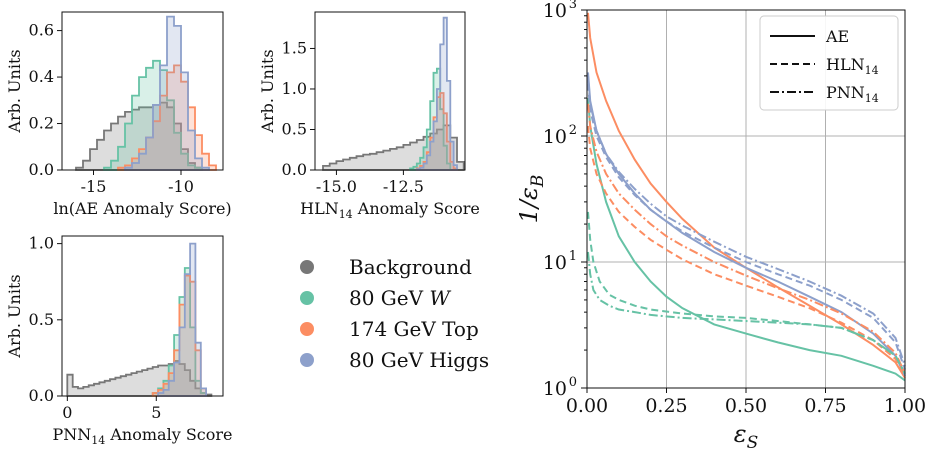  I want to click on y-tick-label: 0.6, so click(41, 30).